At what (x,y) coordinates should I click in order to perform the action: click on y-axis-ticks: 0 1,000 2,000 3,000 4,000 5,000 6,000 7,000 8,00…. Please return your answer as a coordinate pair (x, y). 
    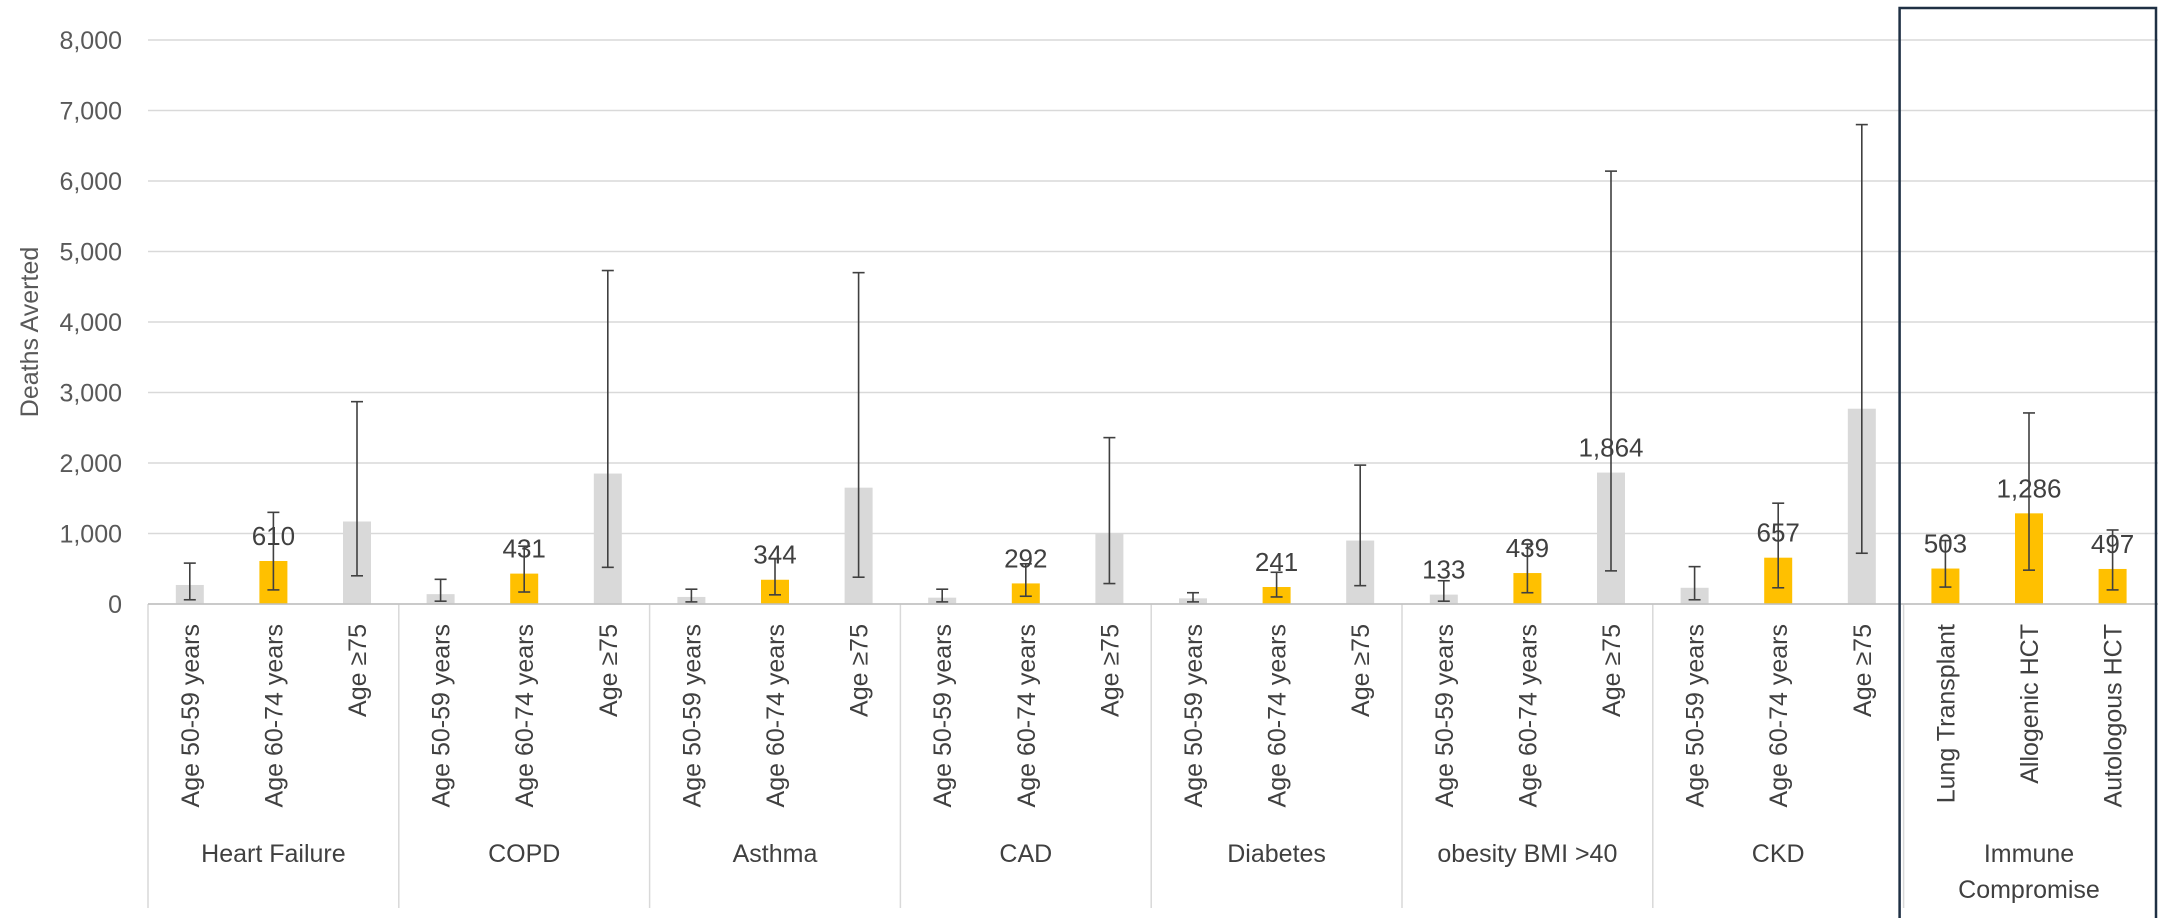
    Looking at the image, I should click on (90, 323).